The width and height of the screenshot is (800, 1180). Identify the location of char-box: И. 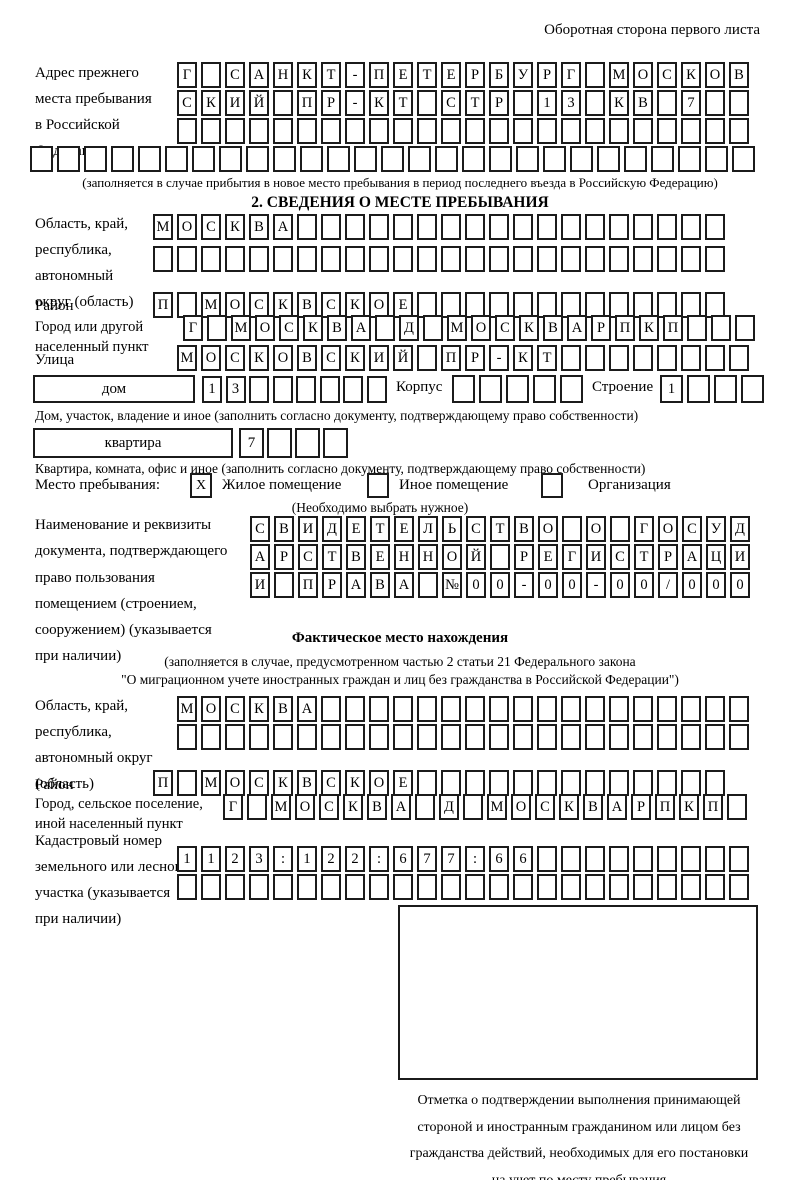
(740, 557).